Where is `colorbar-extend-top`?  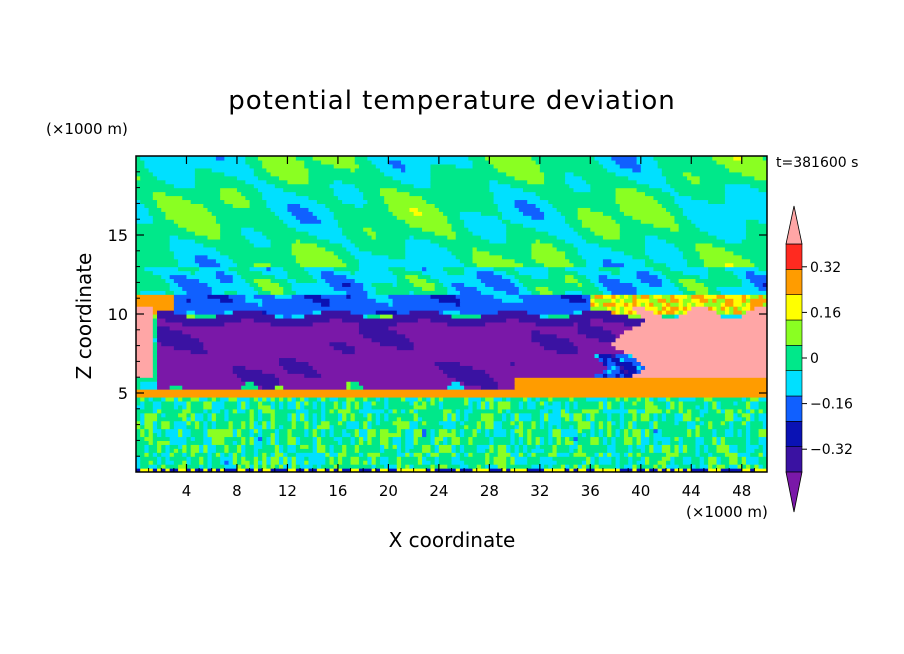 colorbar-extend-top is located at coordinates (794, 225).